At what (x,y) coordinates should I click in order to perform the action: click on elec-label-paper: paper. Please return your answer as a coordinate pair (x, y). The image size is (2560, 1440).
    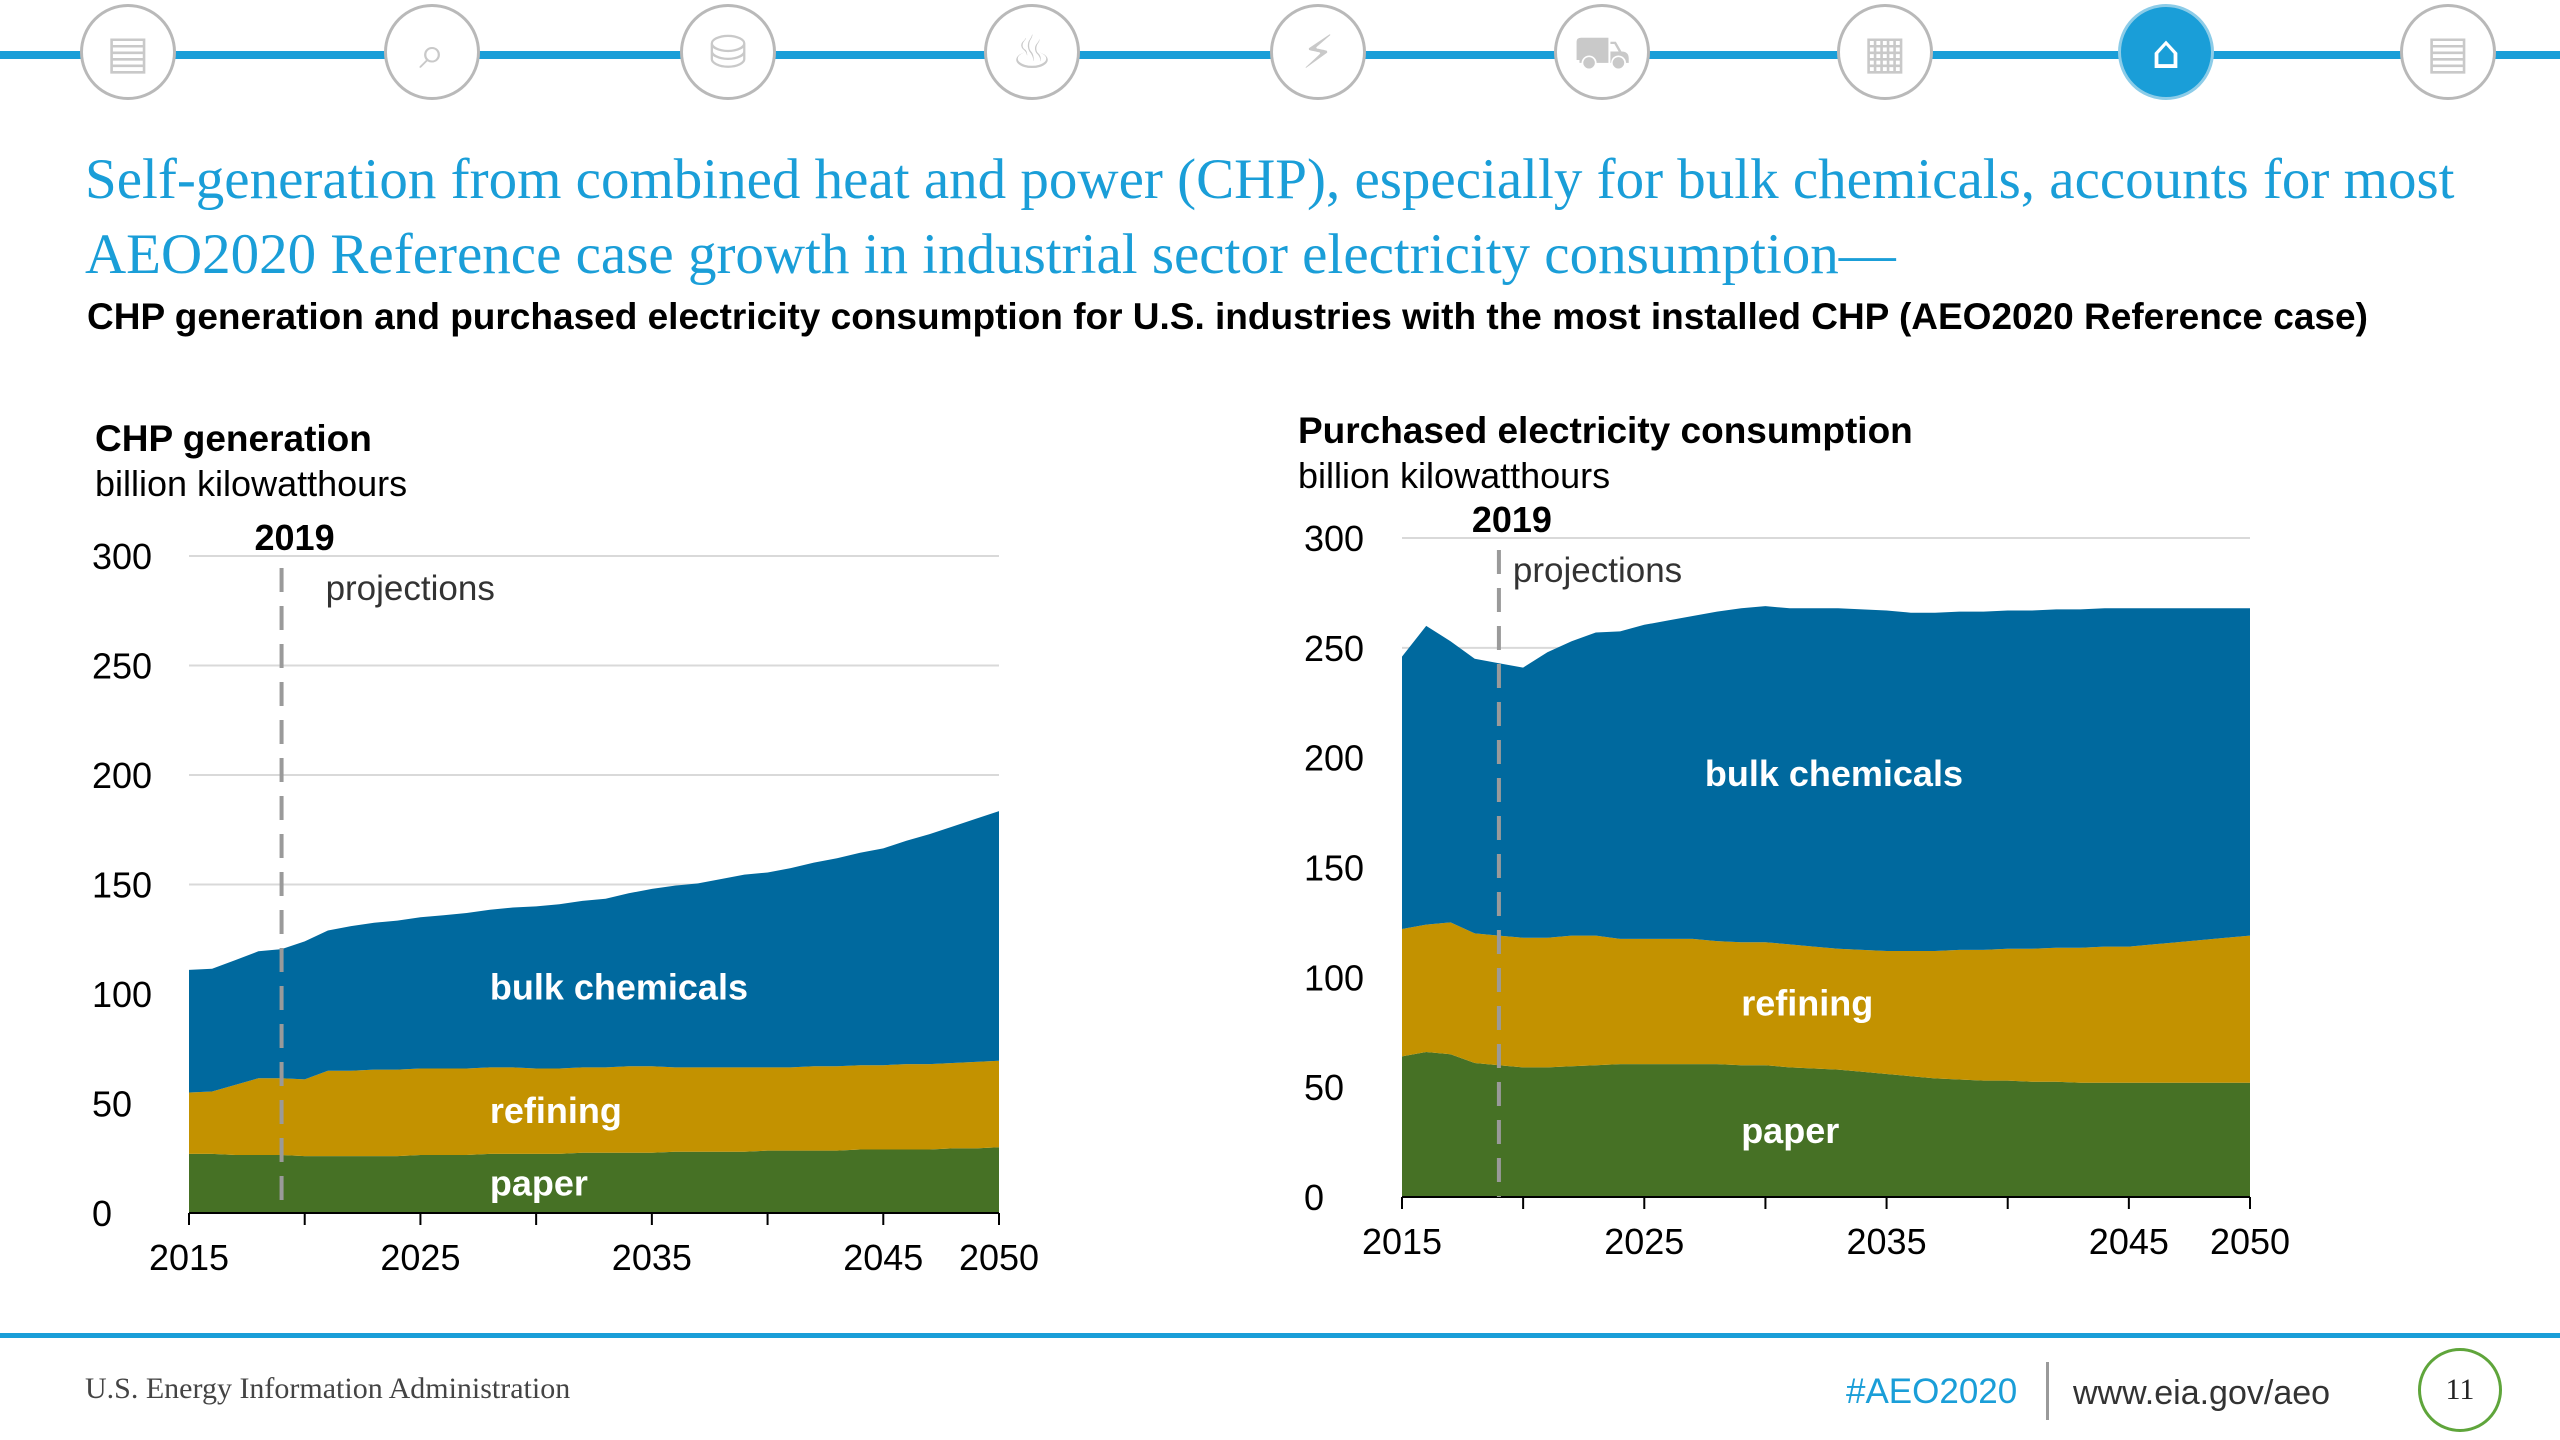
    Looking at the image, I should click on (1790, 1130).